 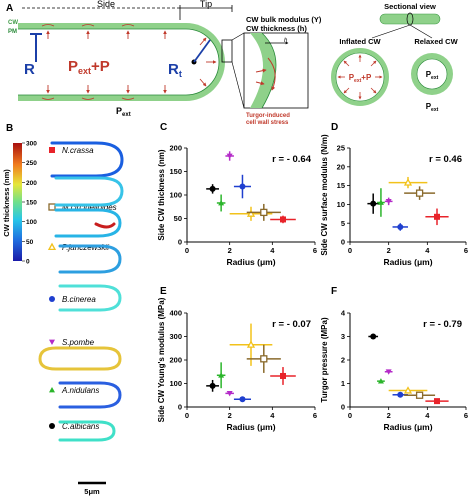 What do you see at coordinates (389, 250) in the screenshot?
I see `x-tick-label: 2` at bounding box center [389, 250].